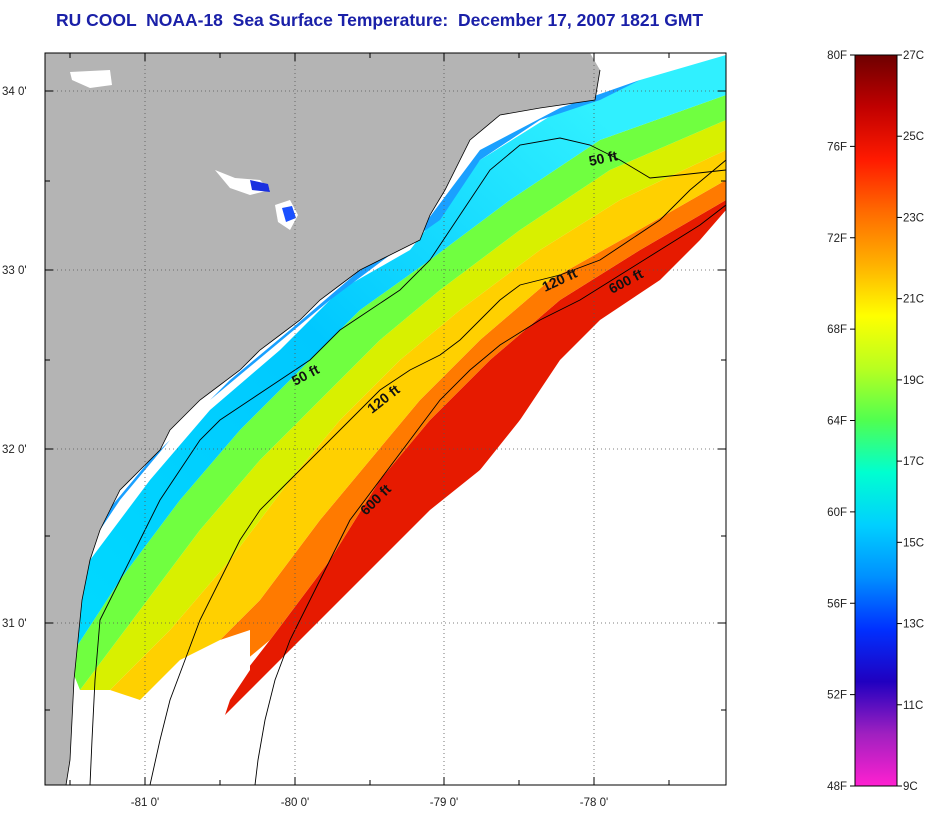 This screenshot has width=928, height=817. I want to click on lat-label-31: 31 0', so click(14, 624).